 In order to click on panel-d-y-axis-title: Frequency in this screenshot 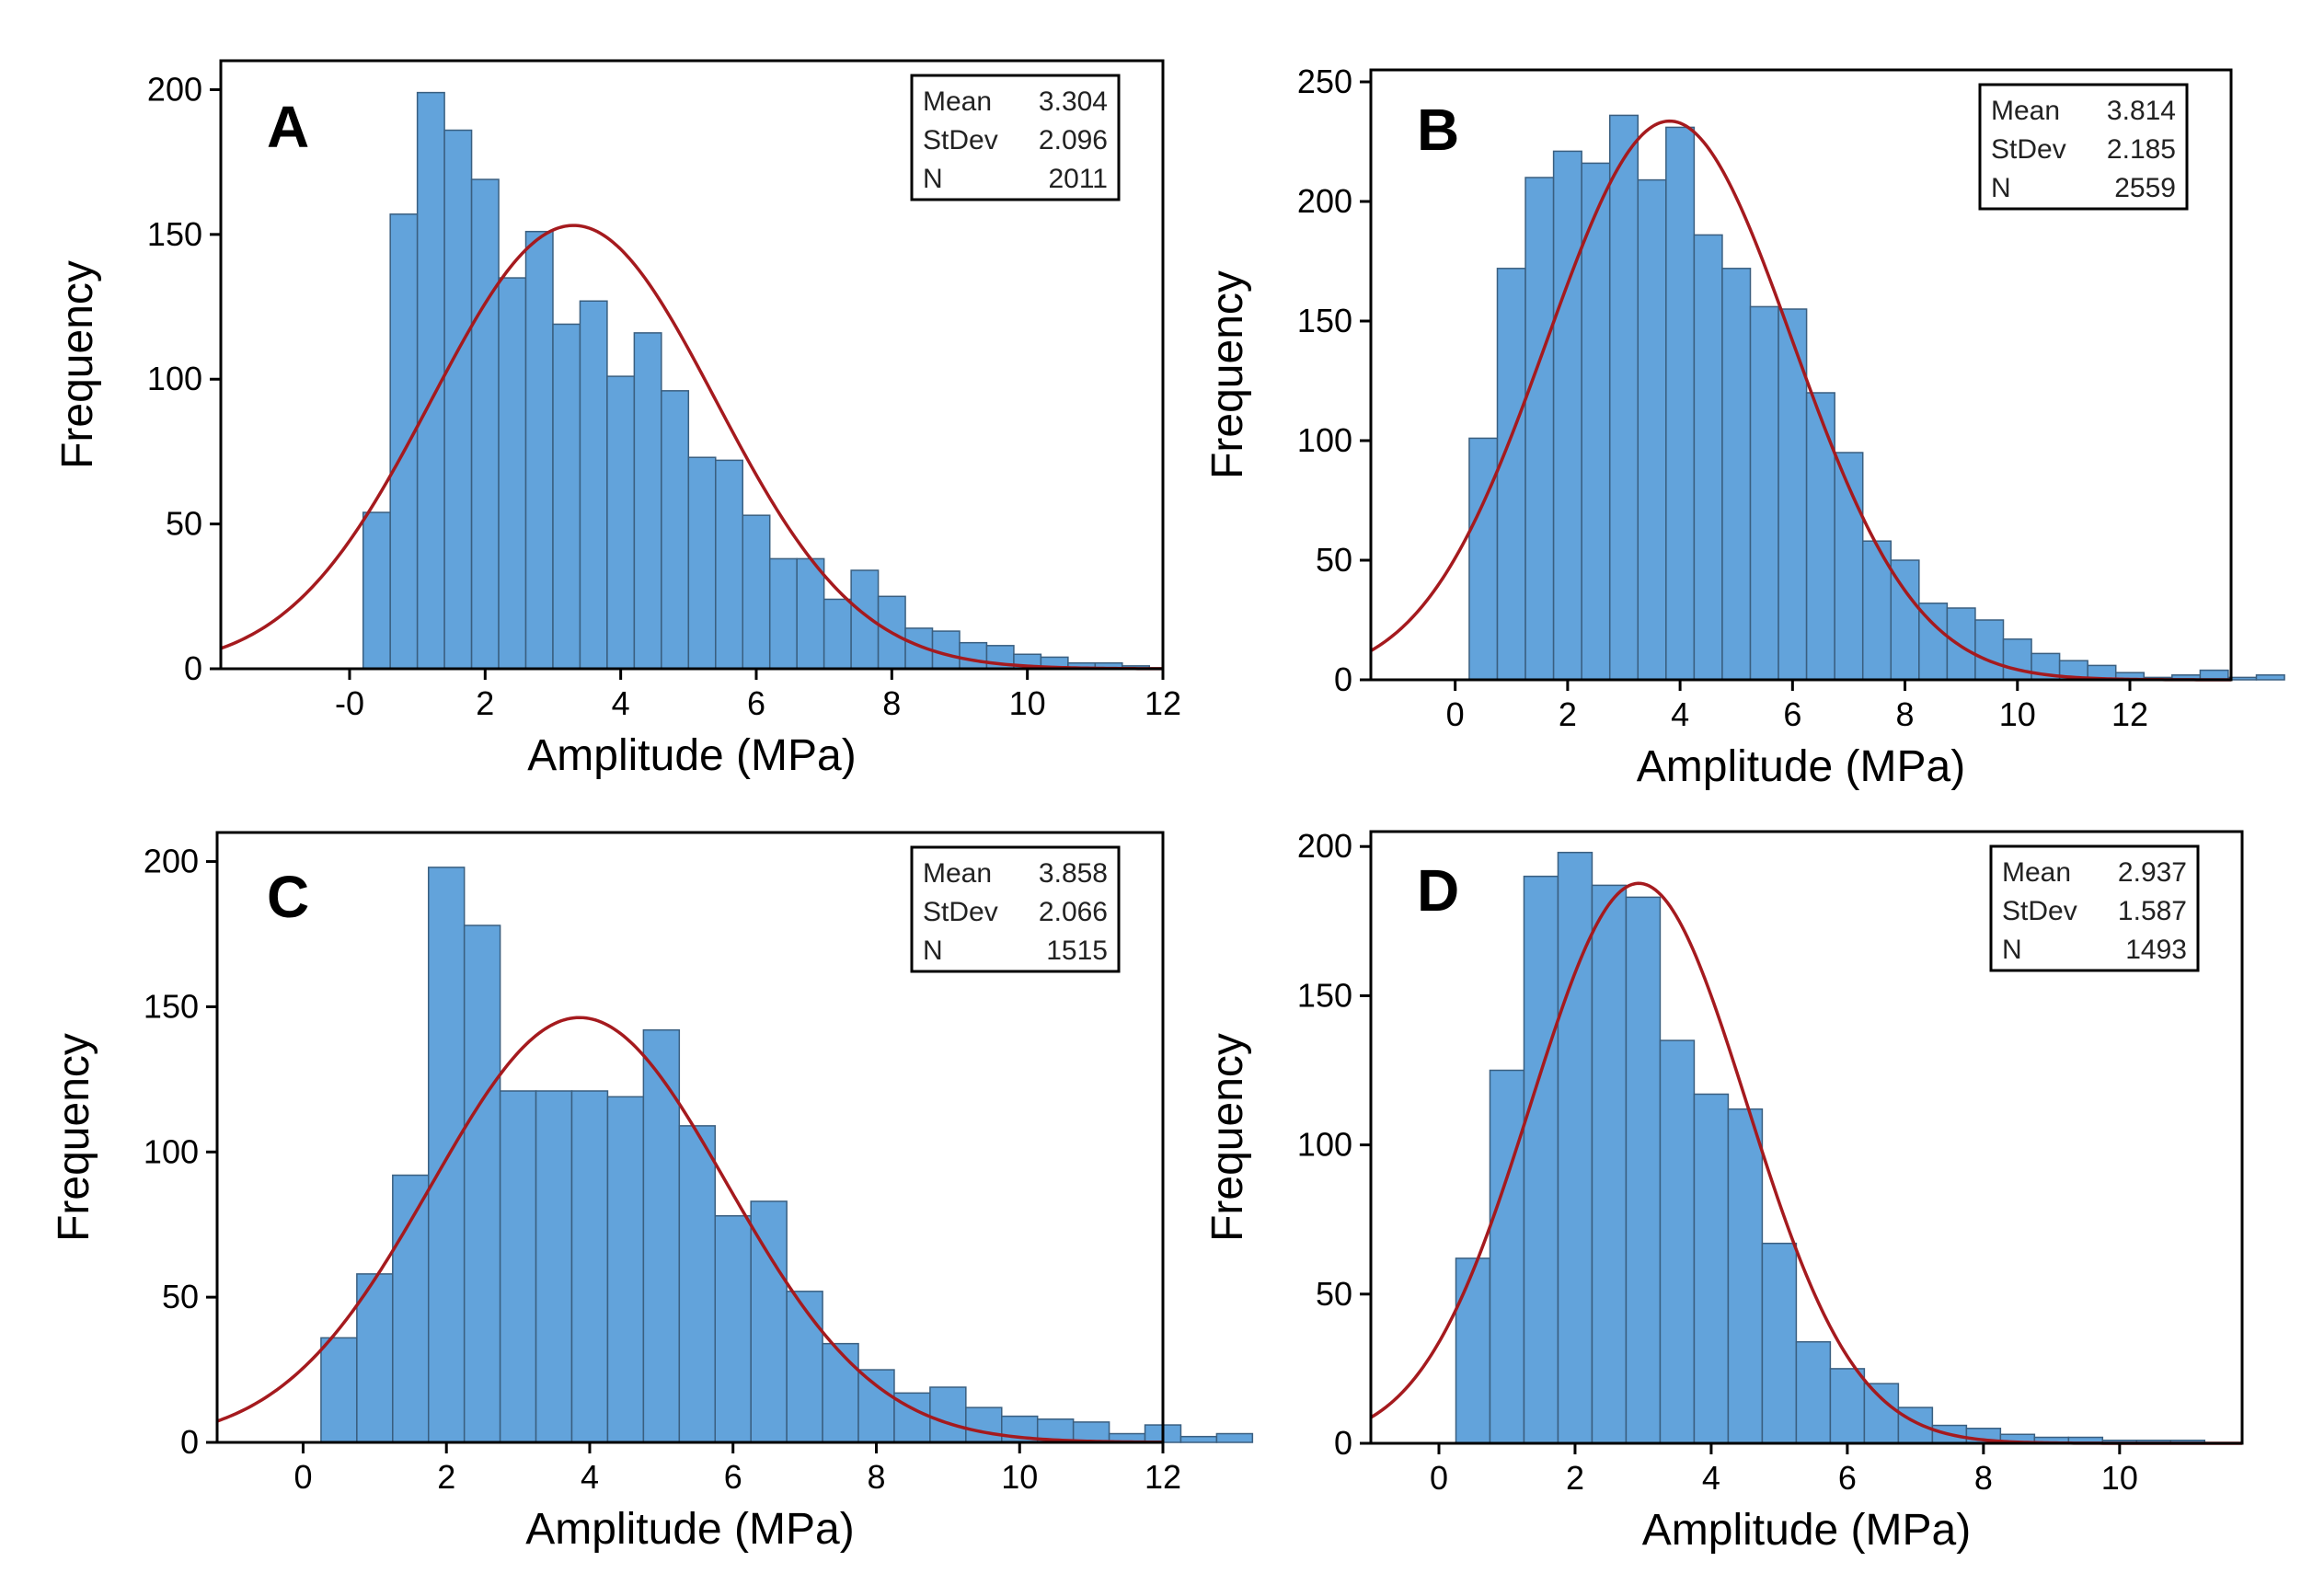, I will do `click(1227, 1138)`.